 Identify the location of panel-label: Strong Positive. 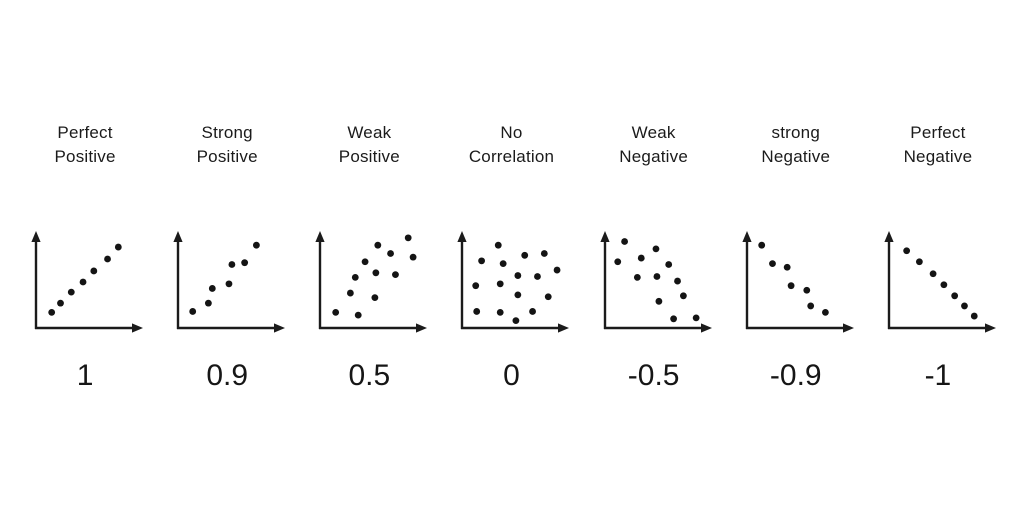
(227, 145).